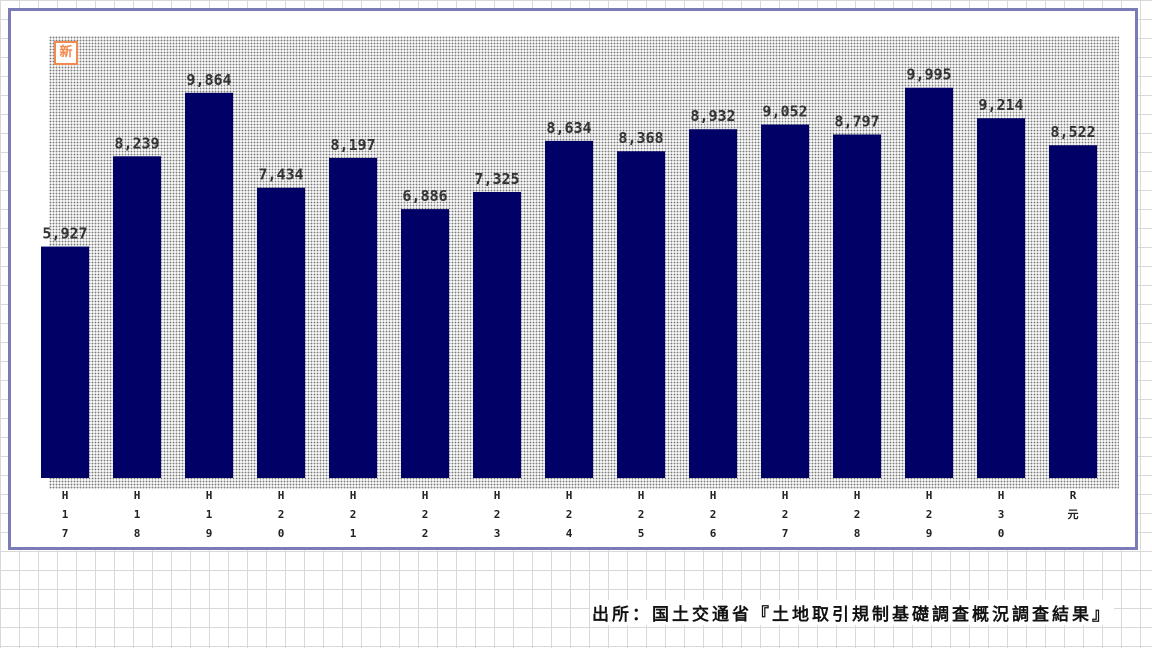 The image size is (1152, 648). I want to click on x-tick-H30-1: 3, so click(1001, 514).